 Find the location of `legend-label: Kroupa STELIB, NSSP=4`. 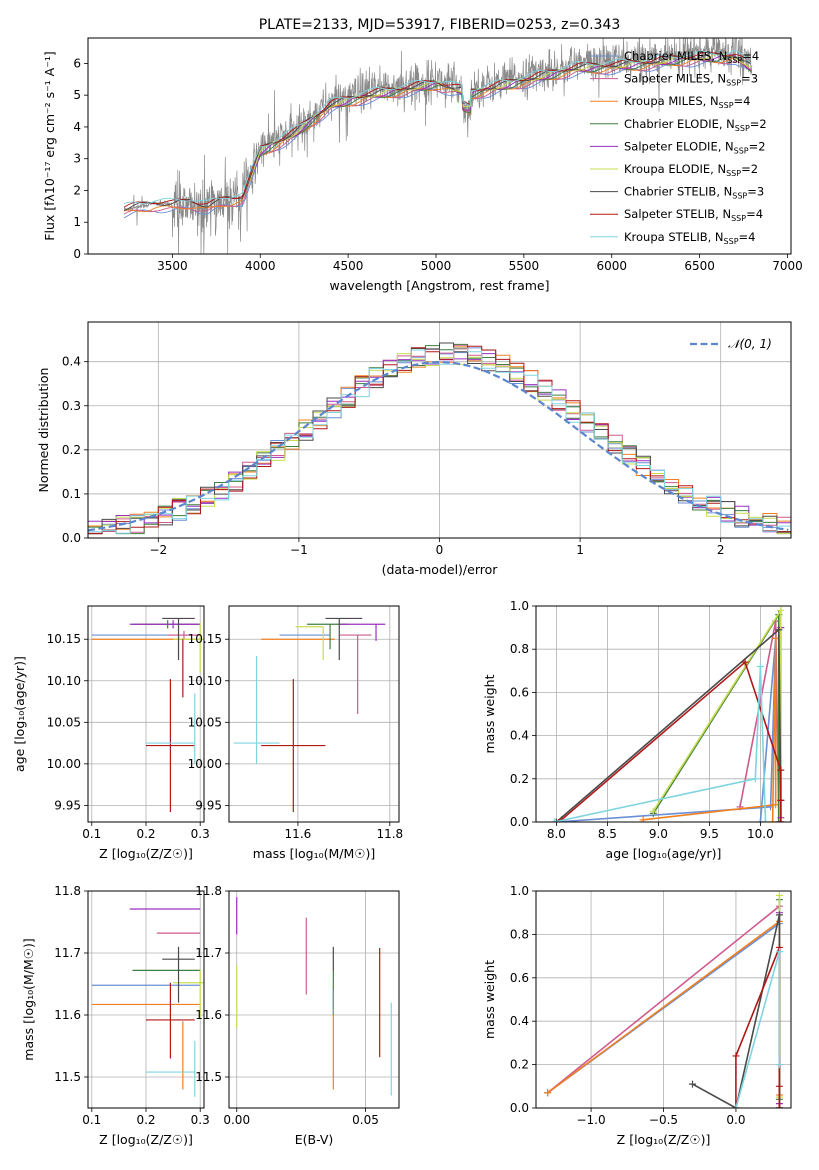

legend-label: Kroupa STELIB, NSSP=4 is located at coordinates (689, 238).